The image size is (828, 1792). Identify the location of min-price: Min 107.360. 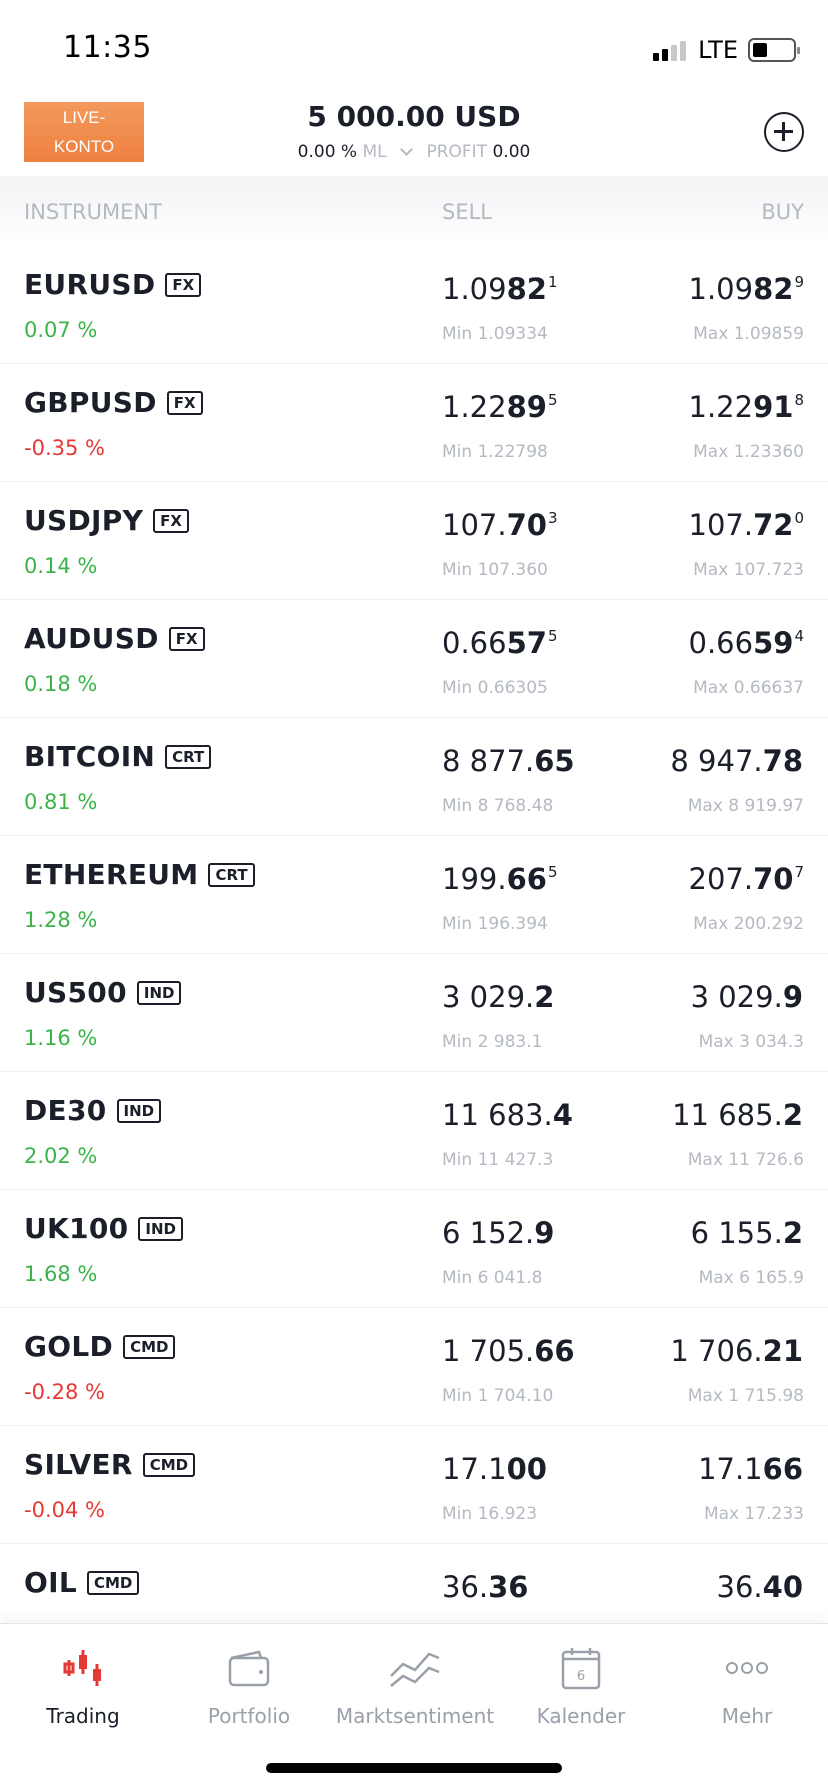
(495, 570).